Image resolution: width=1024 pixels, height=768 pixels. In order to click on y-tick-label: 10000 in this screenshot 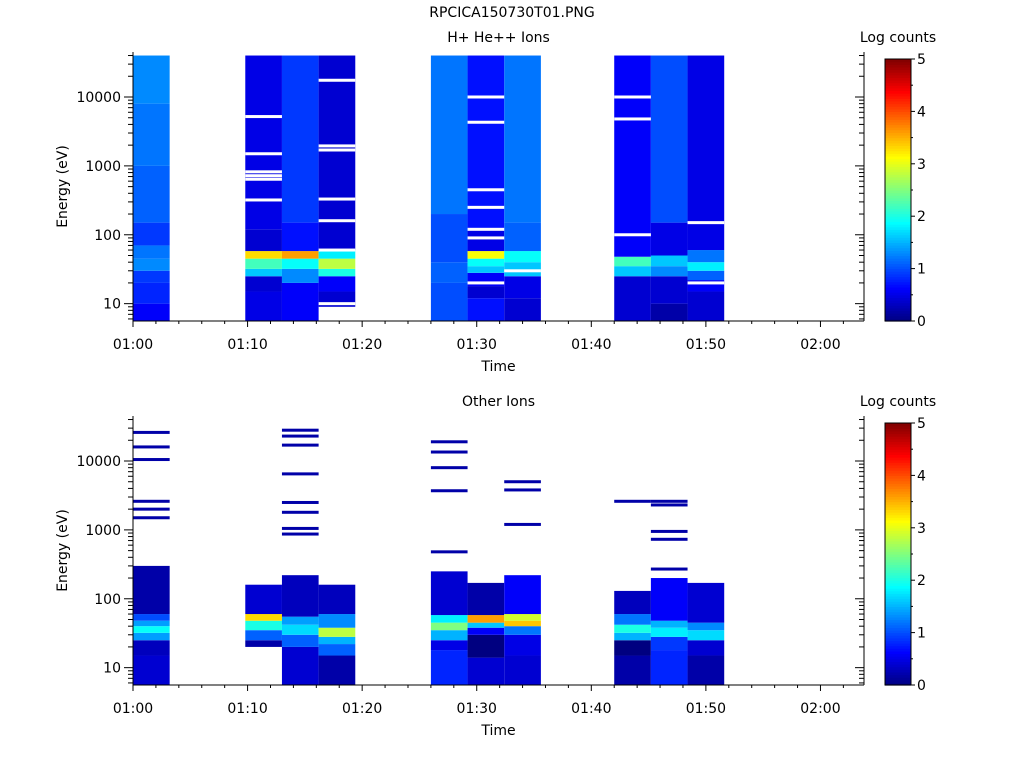, I will do `click(98, 98)`.